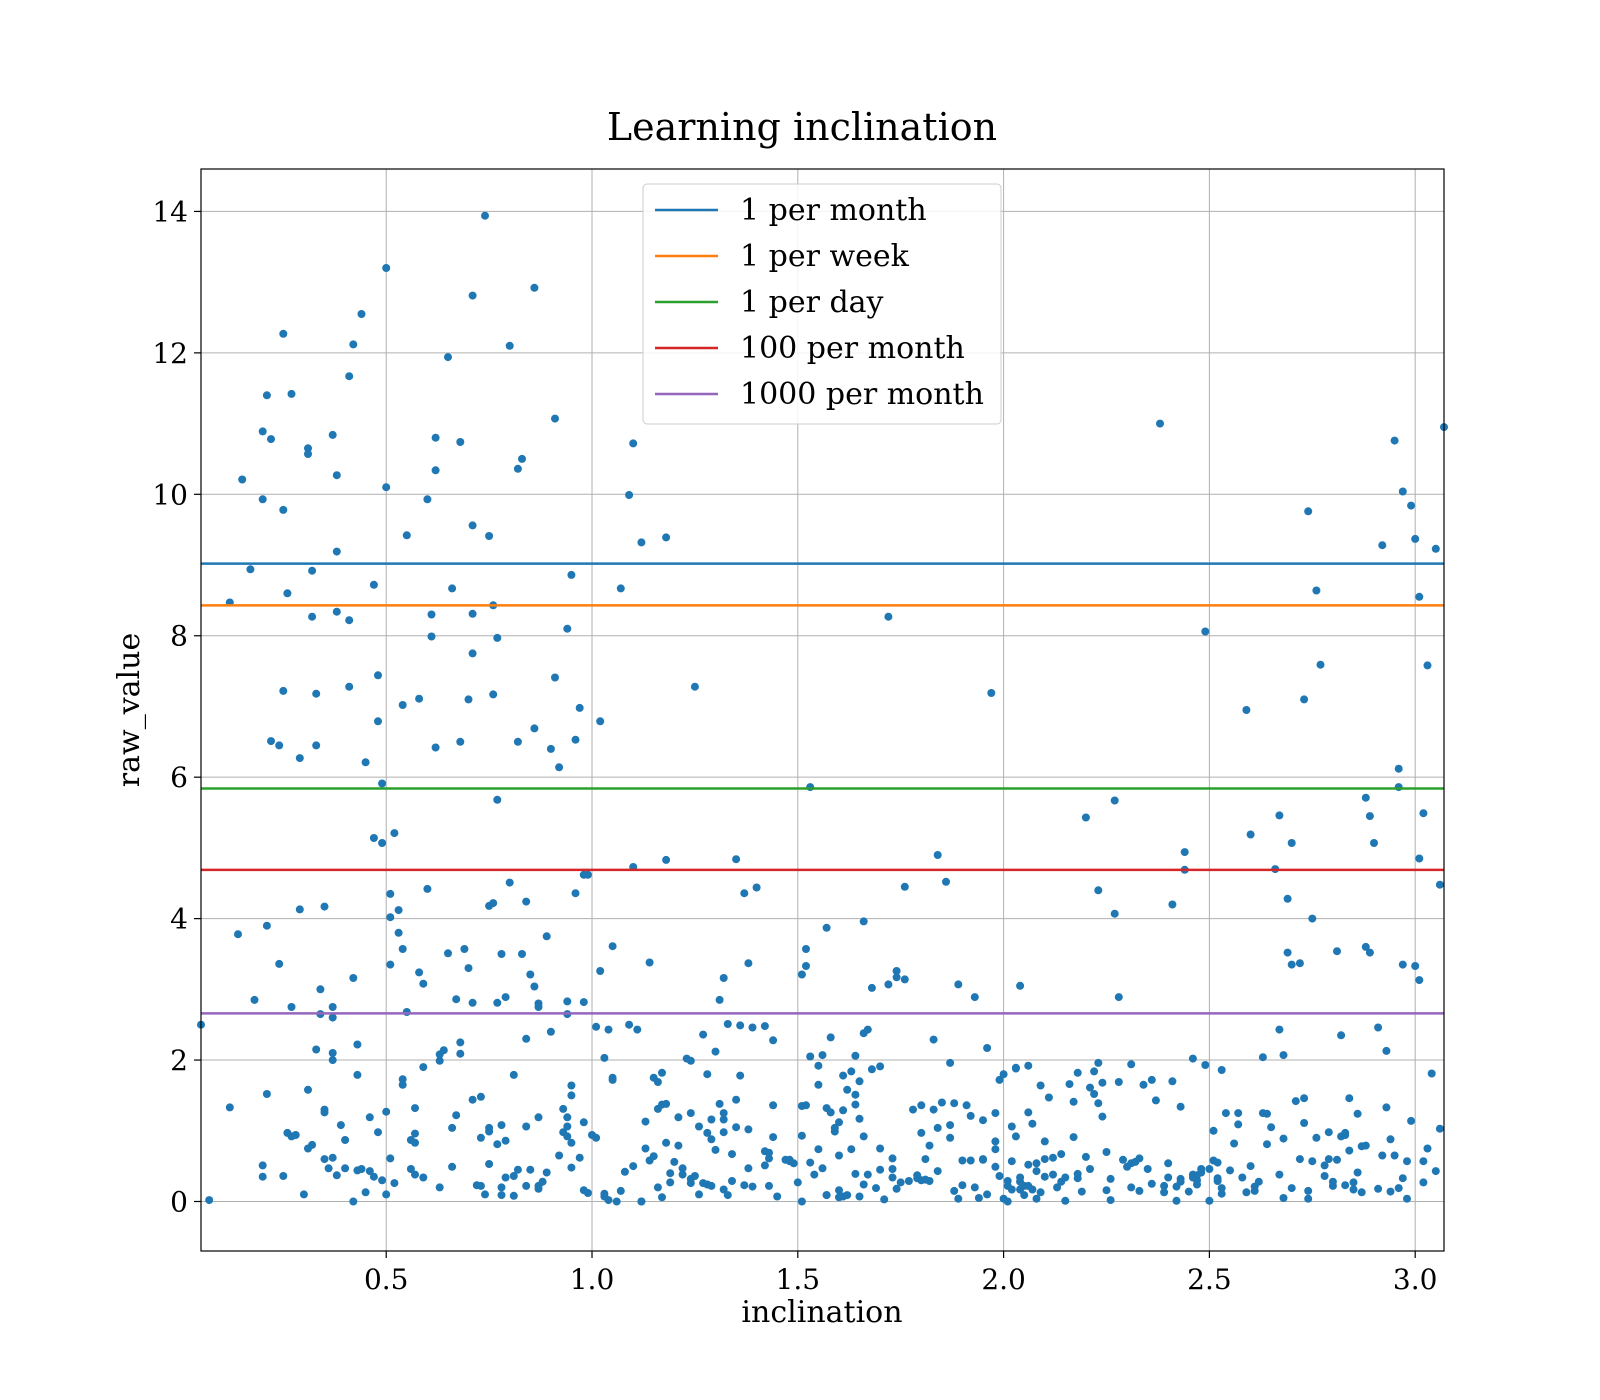  I want to click on y-axis-label: raw_value, so click(129, 710).